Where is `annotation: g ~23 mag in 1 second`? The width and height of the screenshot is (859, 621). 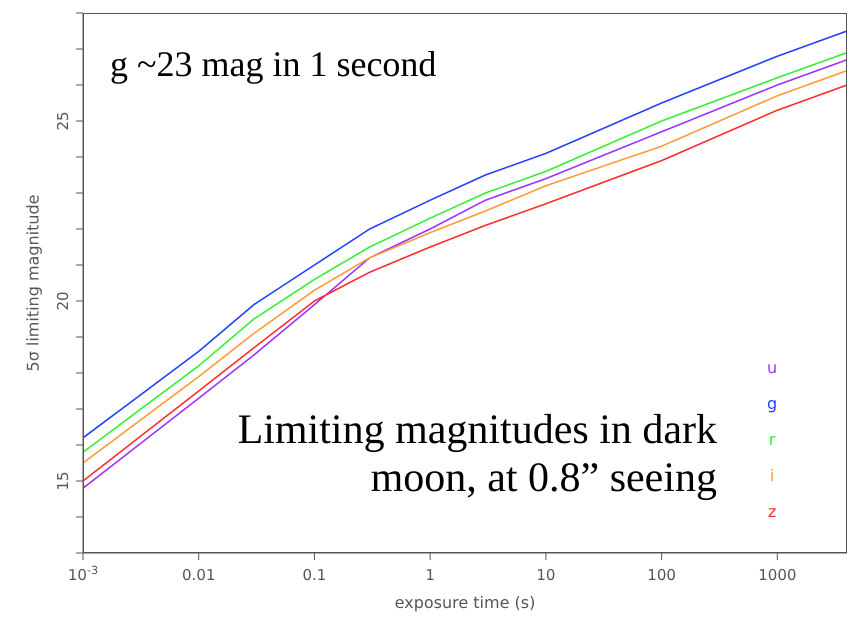
annotation: g ~23 mag in 1 second is located at coordinates (273, 64).